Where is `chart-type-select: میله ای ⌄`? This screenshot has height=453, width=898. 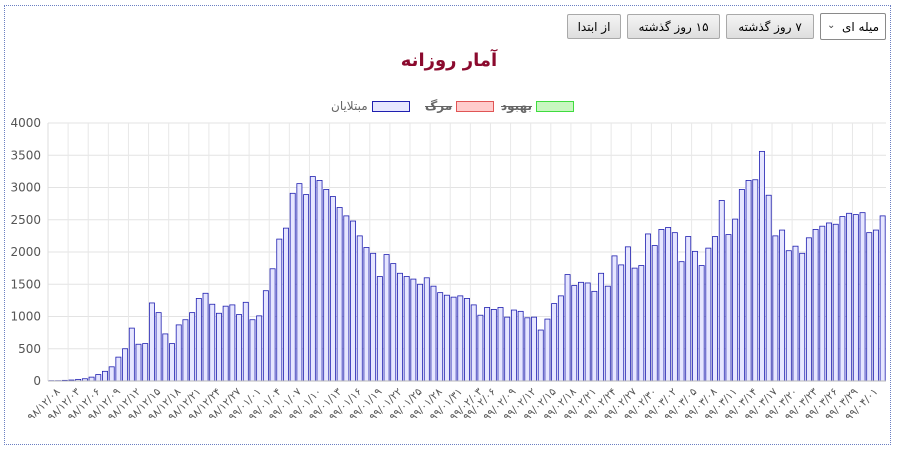
chart-type-select: میله ای ⌄ is located at coordinates (853, 26).